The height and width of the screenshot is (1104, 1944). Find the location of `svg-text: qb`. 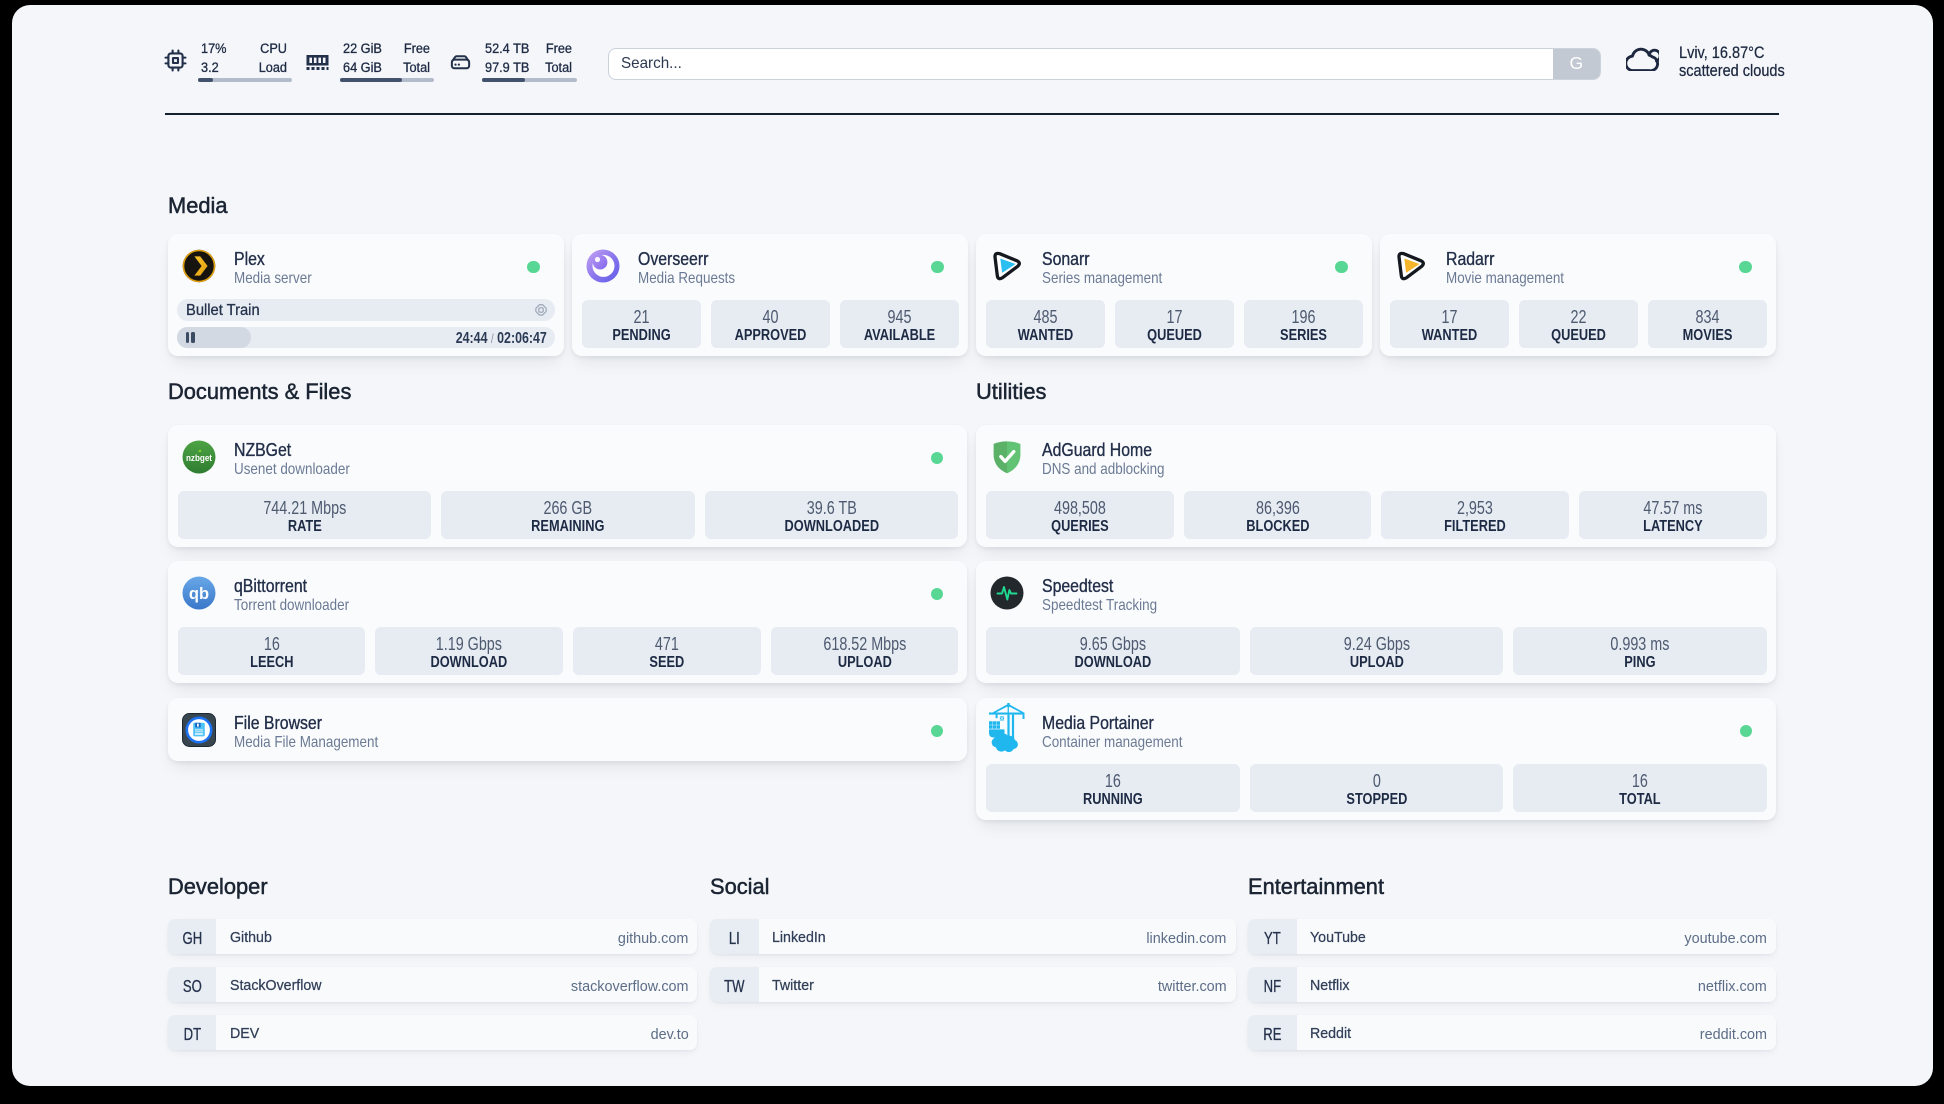

svg-text: qb is located at coordinates (199, 594).